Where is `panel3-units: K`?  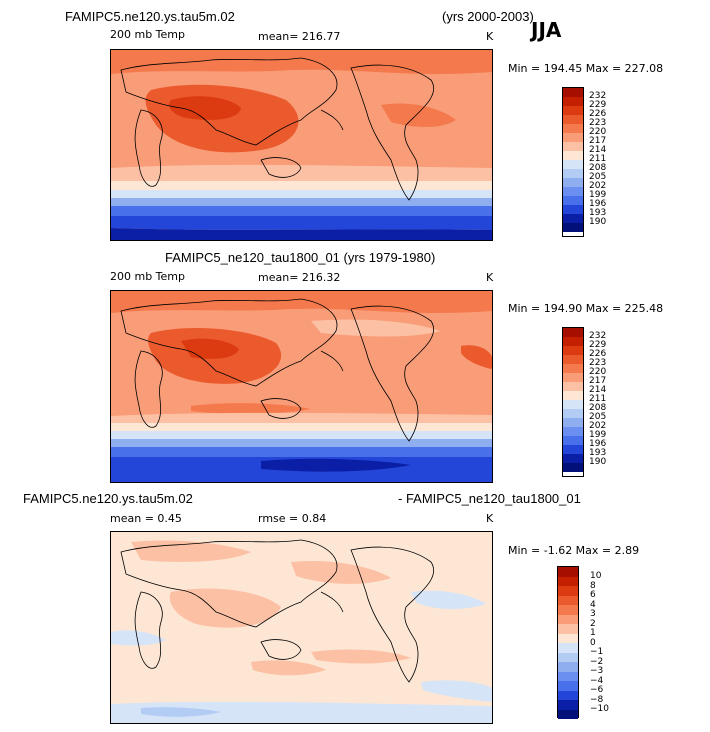 panel3-units: K is located at coordinates (490, 518).